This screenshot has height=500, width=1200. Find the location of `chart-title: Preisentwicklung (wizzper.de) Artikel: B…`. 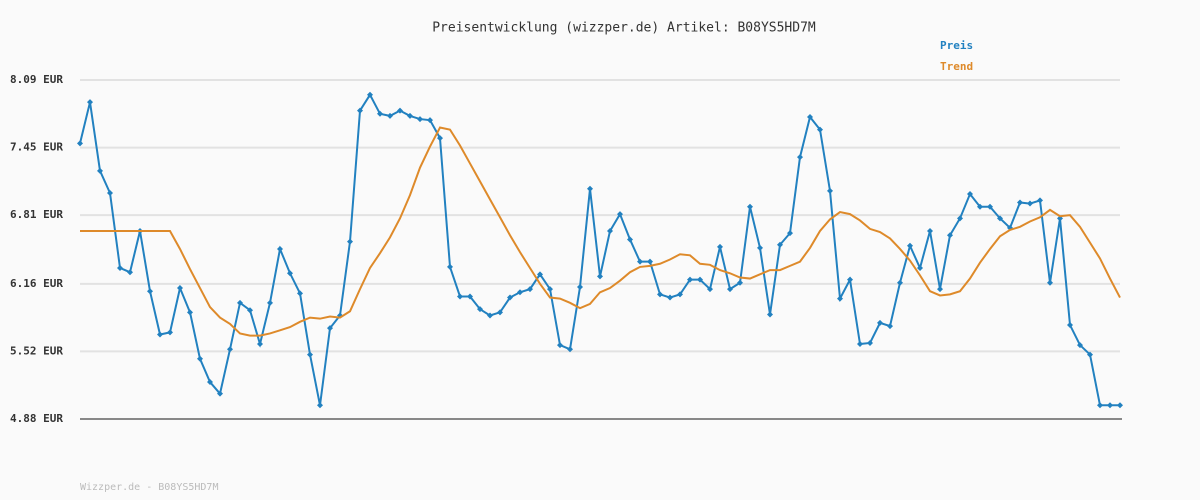

chart-title: Preisentwicklung (wizzper.de) Artikel: B… is located at coordinates (624, 28).